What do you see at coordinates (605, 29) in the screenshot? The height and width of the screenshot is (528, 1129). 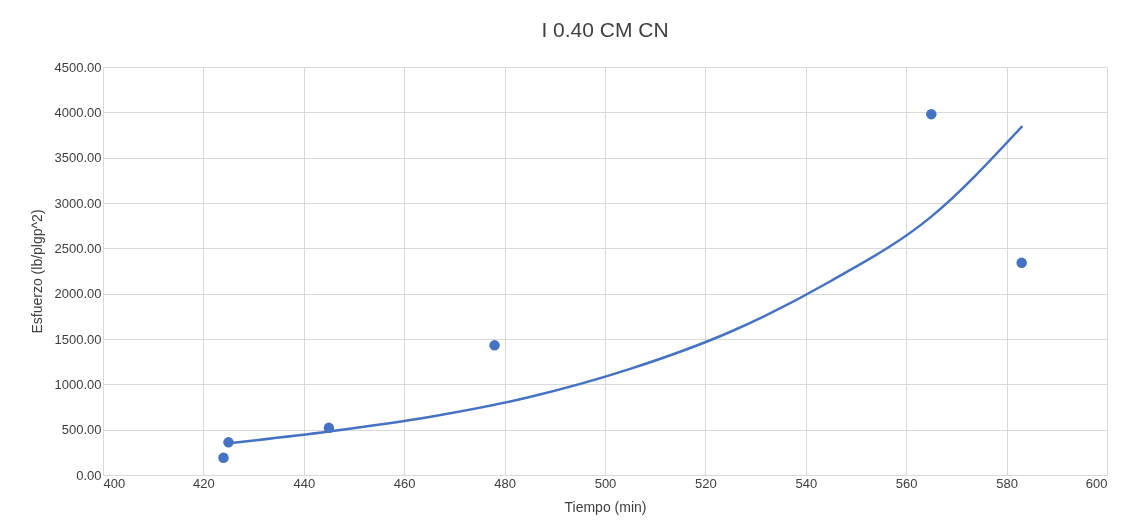 I see `chart-title: I 0.40 CM CN` at bounding box center [605, 29].